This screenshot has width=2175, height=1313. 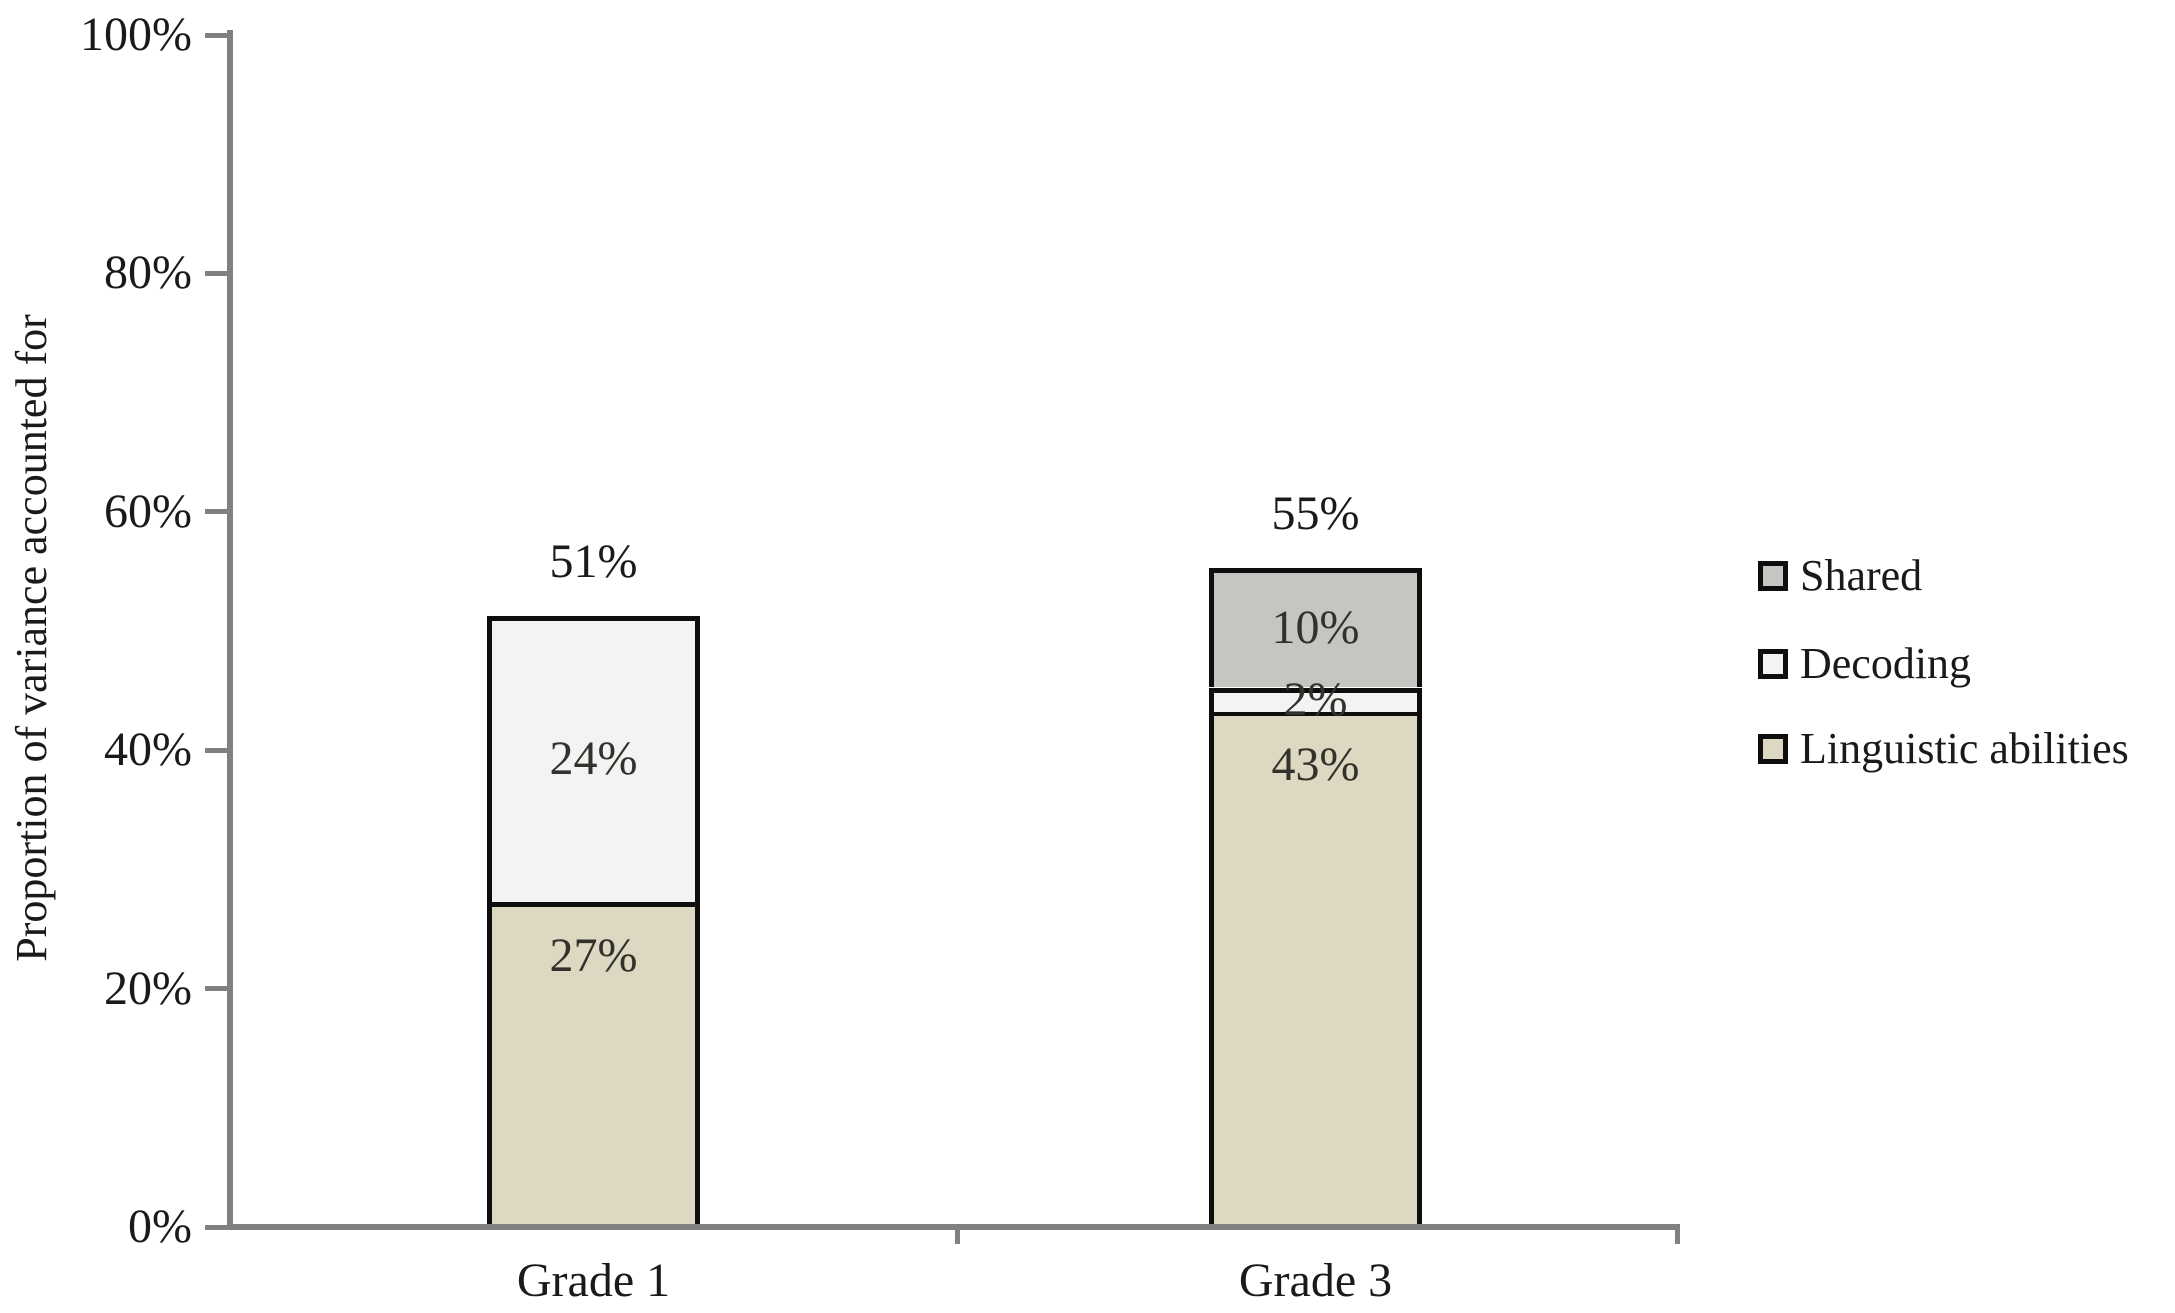 What do you see at coordinates (1315, 1280) in the screenshot?
I see `category-label: Grade 3` at bounding box center [1315, 1280].